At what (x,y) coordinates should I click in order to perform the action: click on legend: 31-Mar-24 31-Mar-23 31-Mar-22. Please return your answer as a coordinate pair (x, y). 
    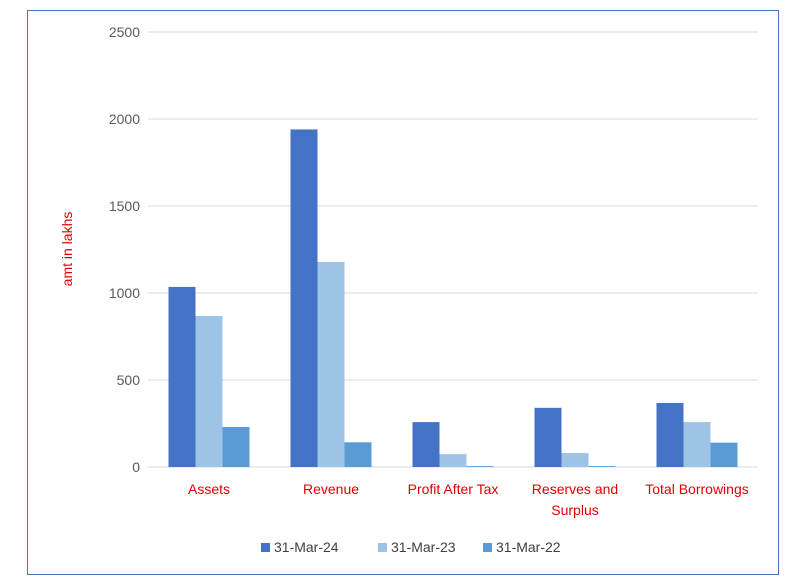
    Looking at the image, I should click on (411, 547).